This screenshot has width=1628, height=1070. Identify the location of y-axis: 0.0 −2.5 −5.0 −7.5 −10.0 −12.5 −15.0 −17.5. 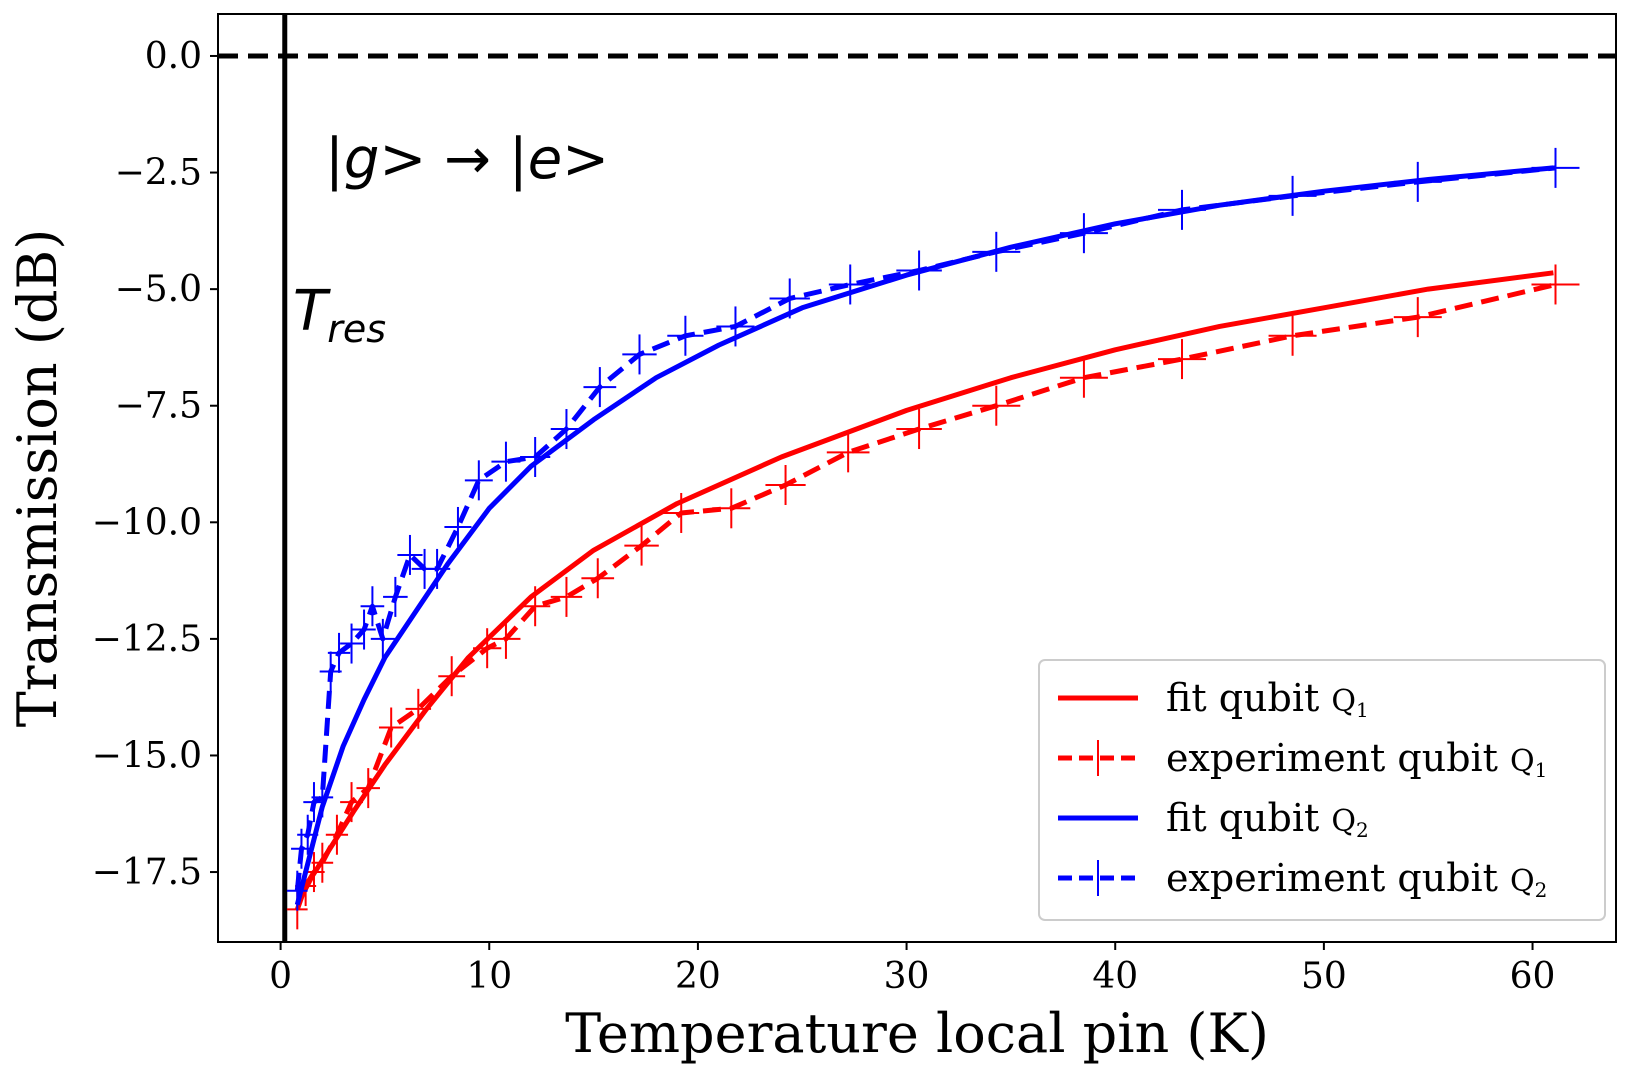
(155, 464).